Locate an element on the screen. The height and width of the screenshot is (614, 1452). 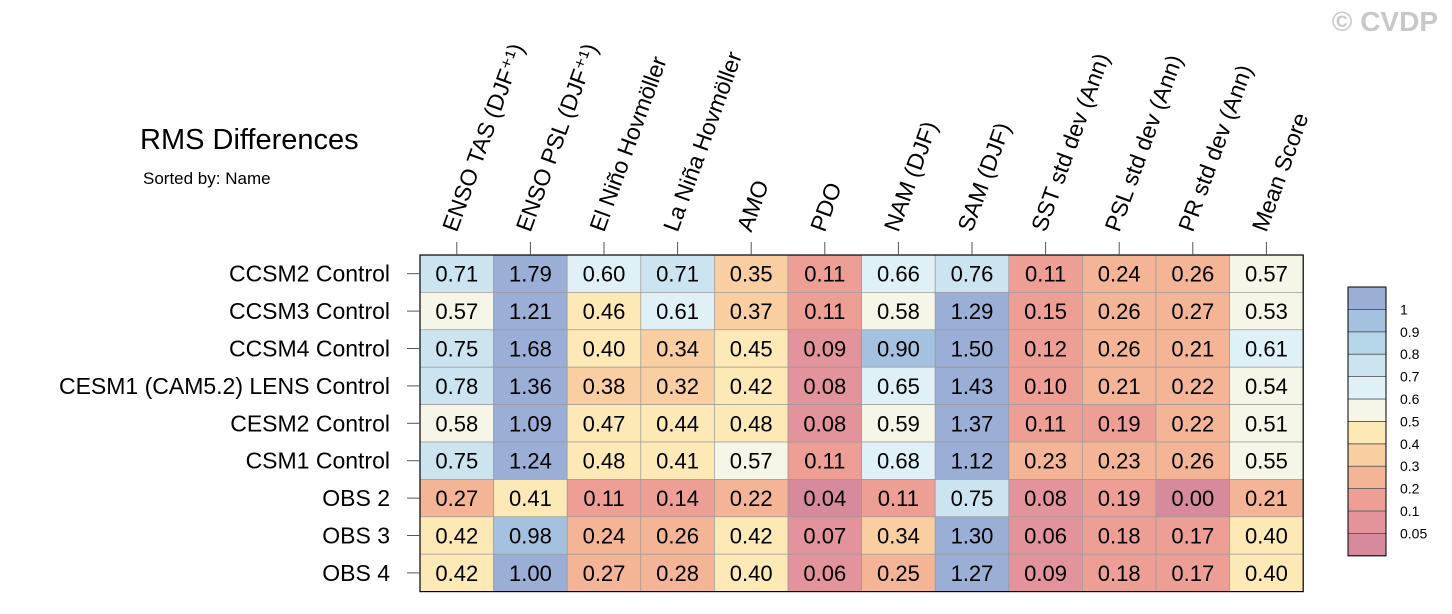
cell-value-label: 0.12 is located at coordinates (1045, 349).